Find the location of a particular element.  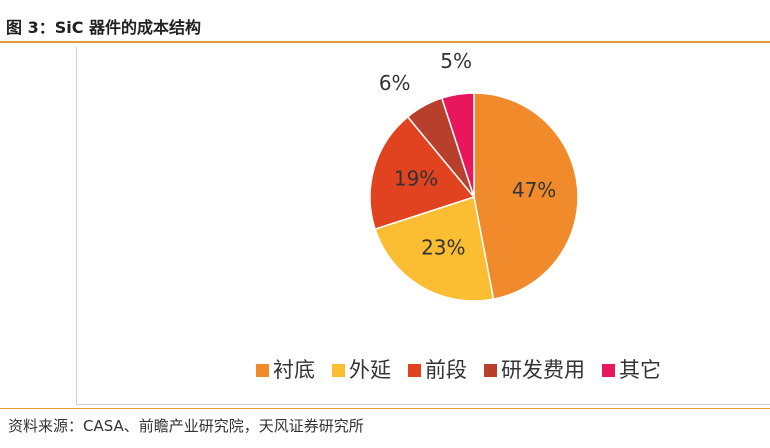

title-divider is located at coordinates (385, 42).